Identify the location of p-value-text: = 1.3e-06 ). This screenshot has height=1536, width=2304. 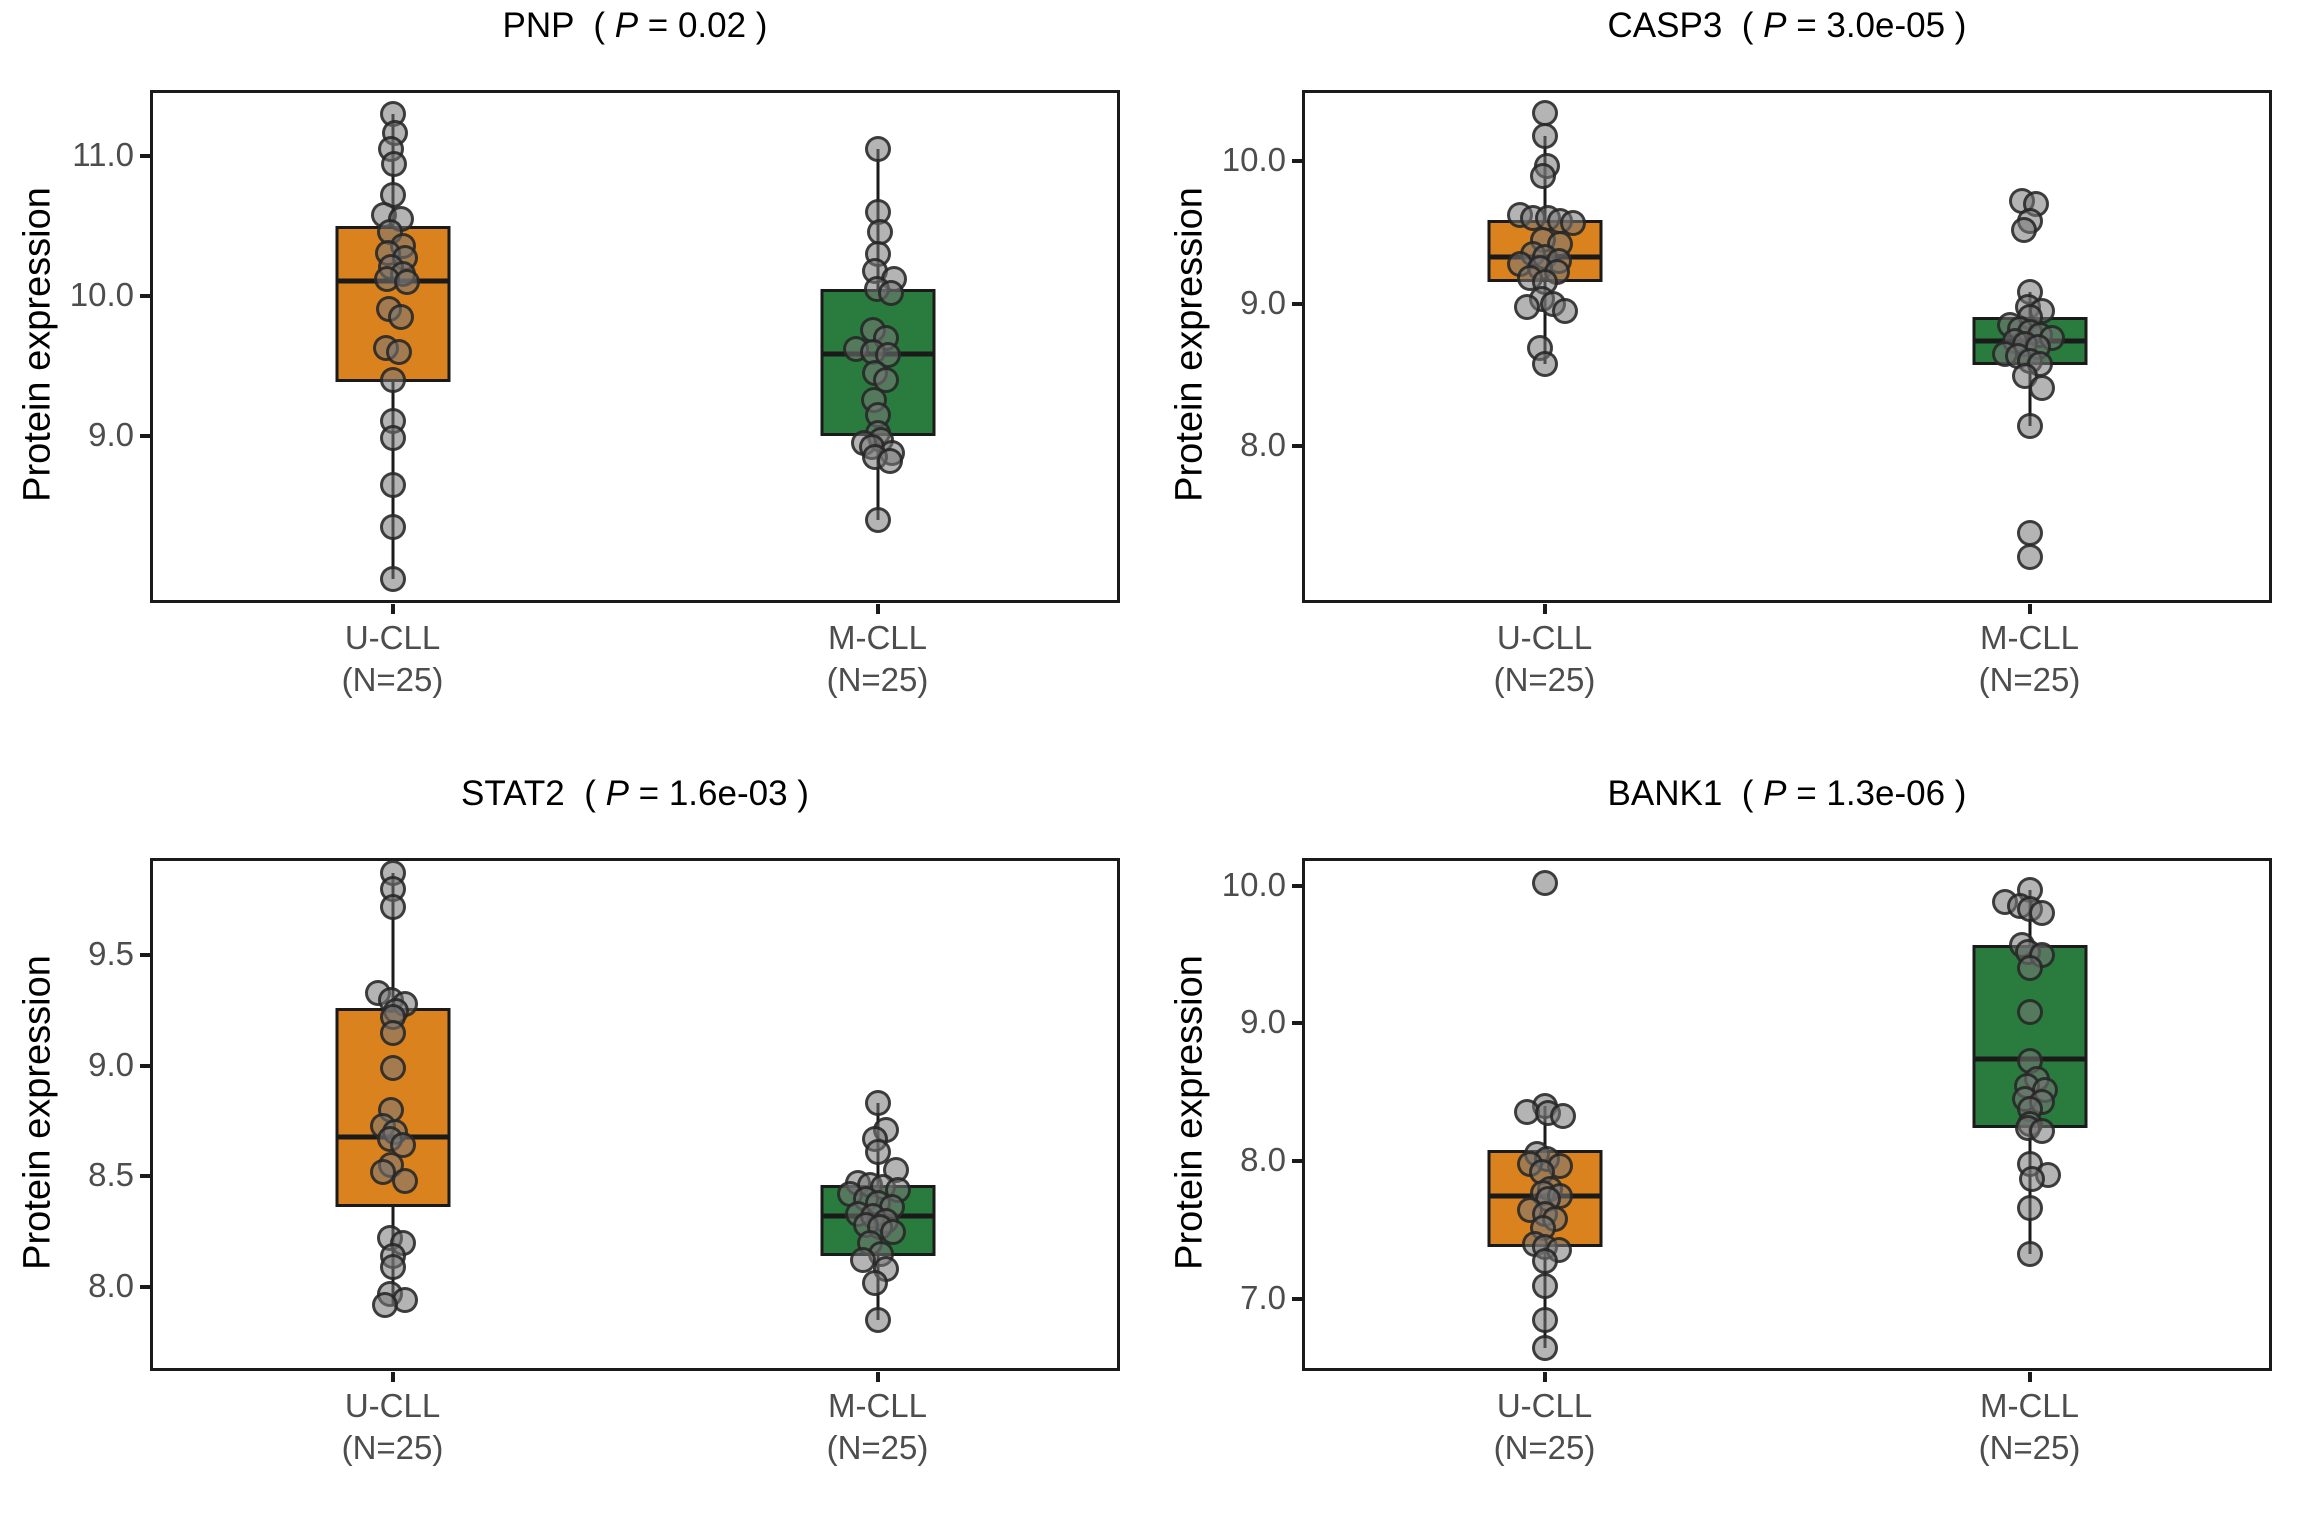
(1876, 793).